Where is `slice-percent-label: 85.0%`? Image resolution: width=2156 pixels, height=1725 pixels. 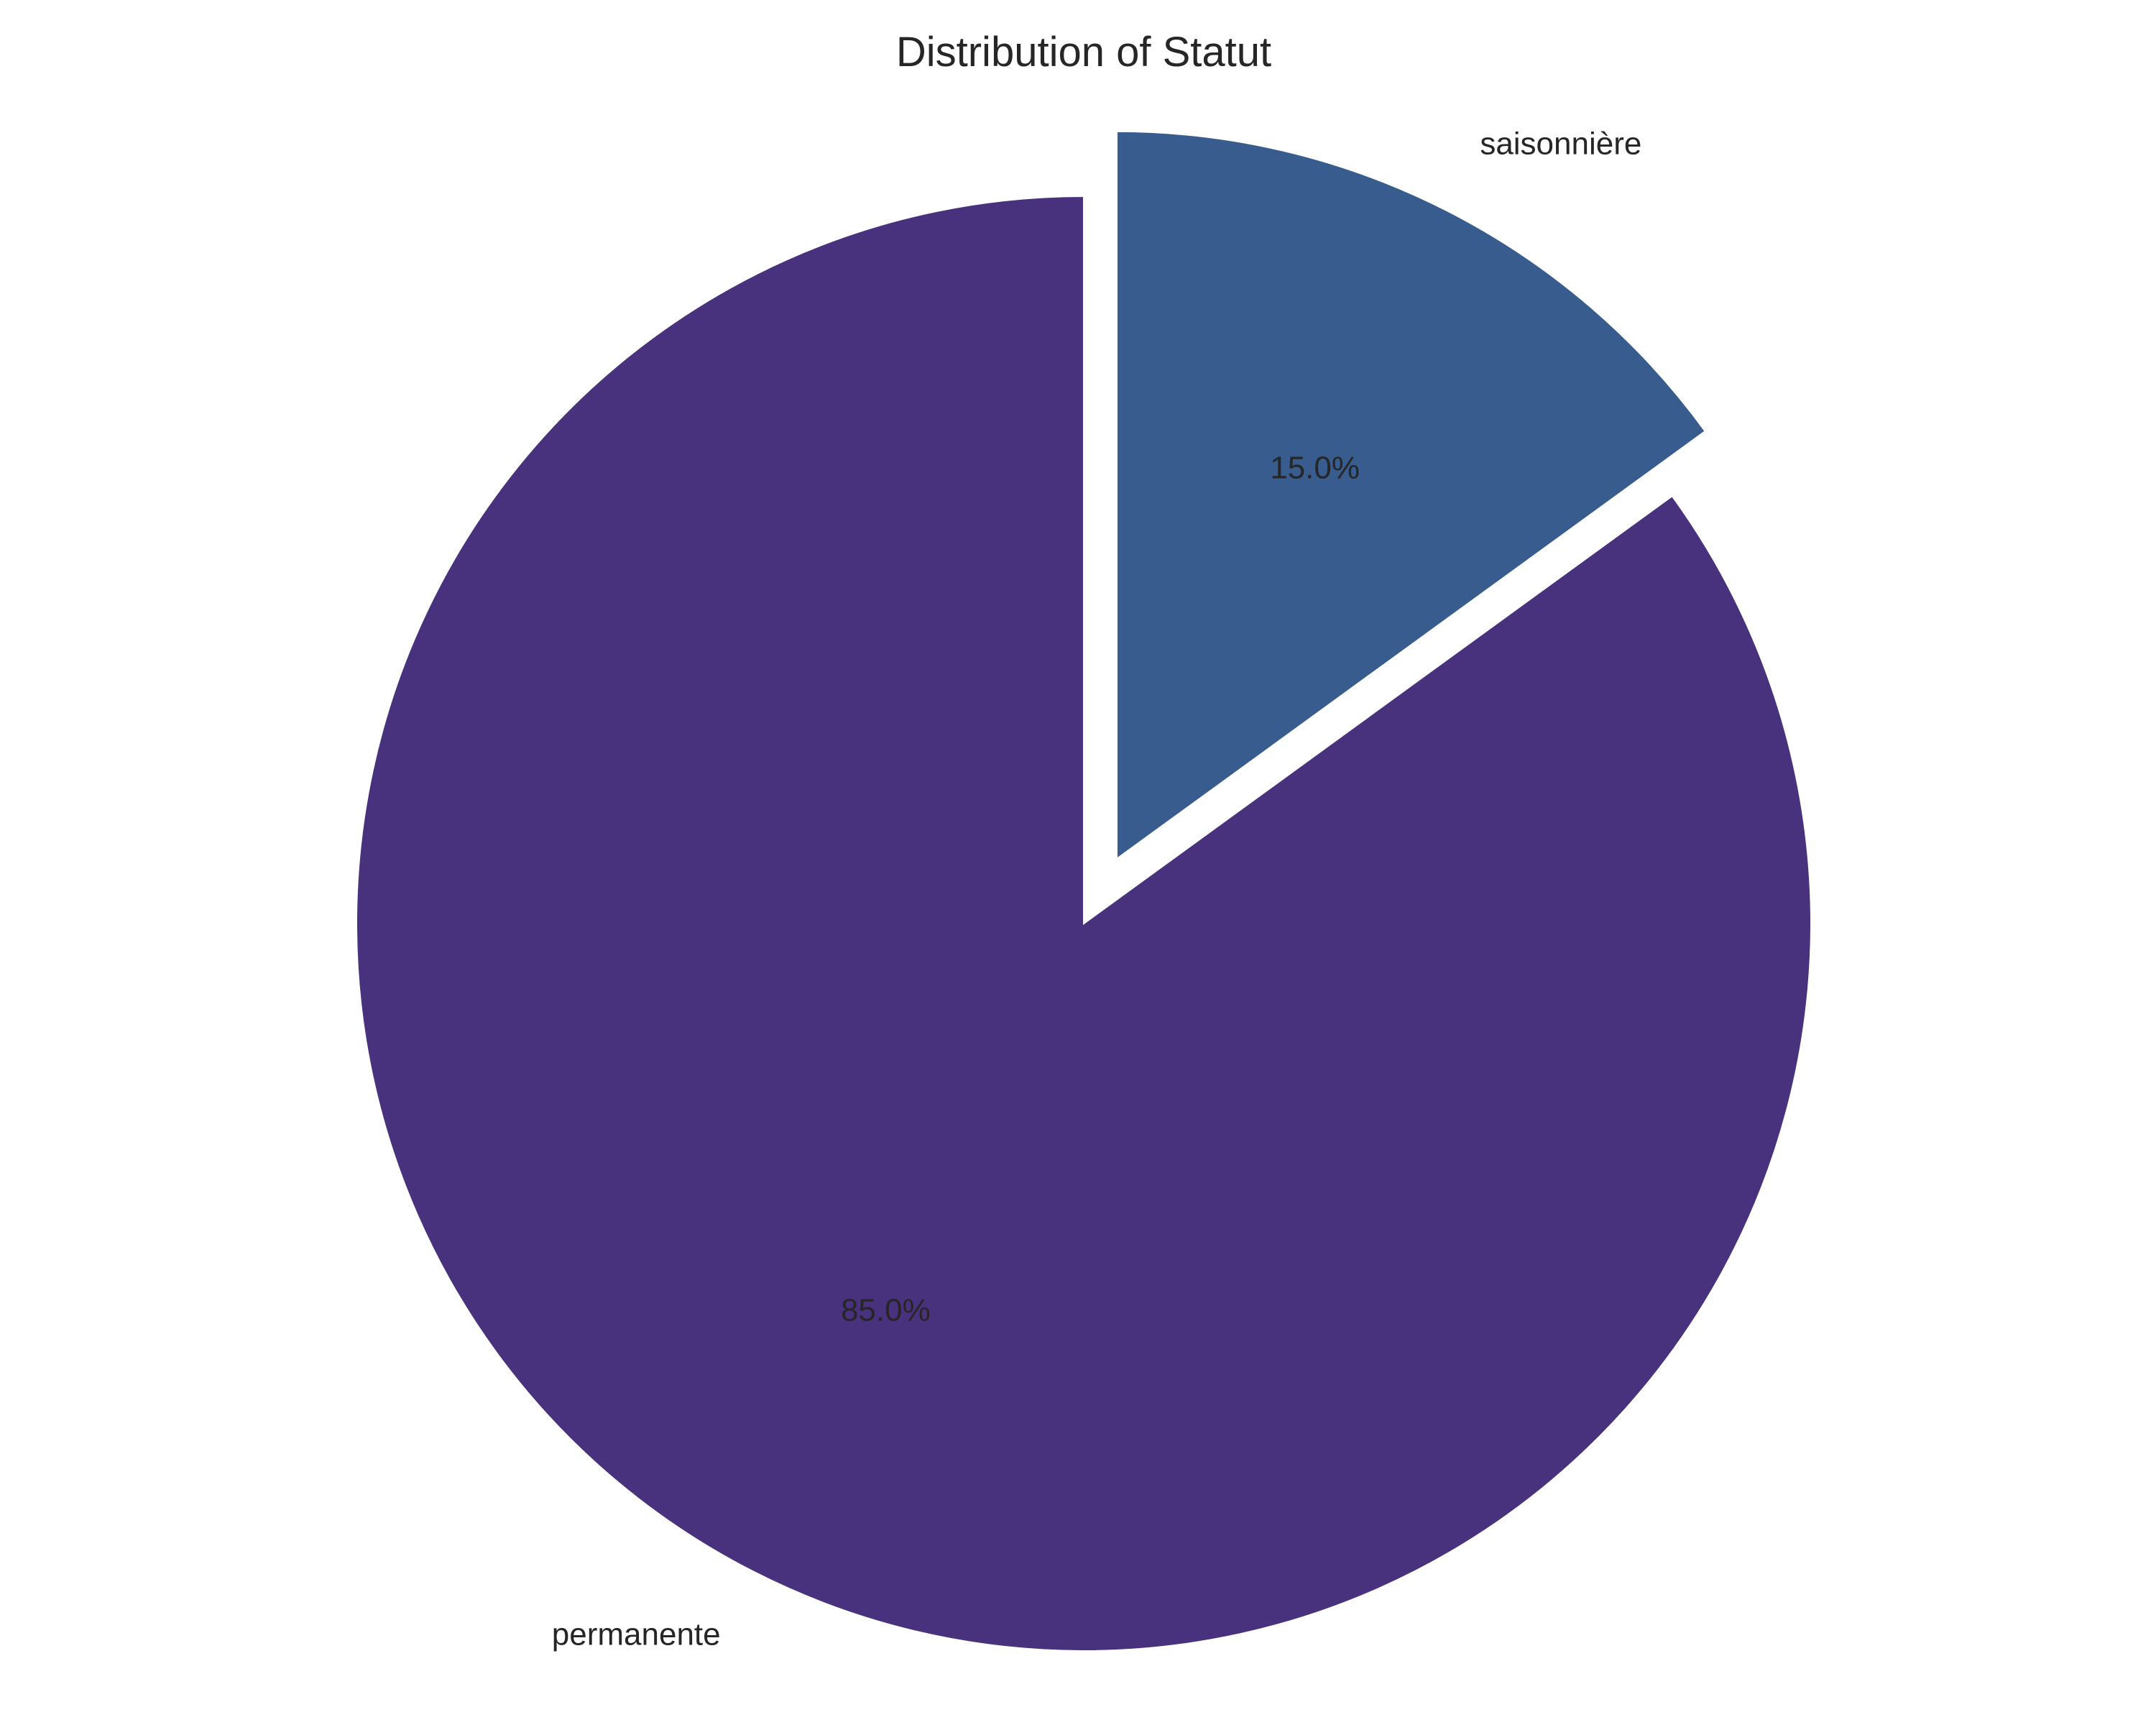
slice-percent-label: 85.0% is located at coordinates (886, 1310).